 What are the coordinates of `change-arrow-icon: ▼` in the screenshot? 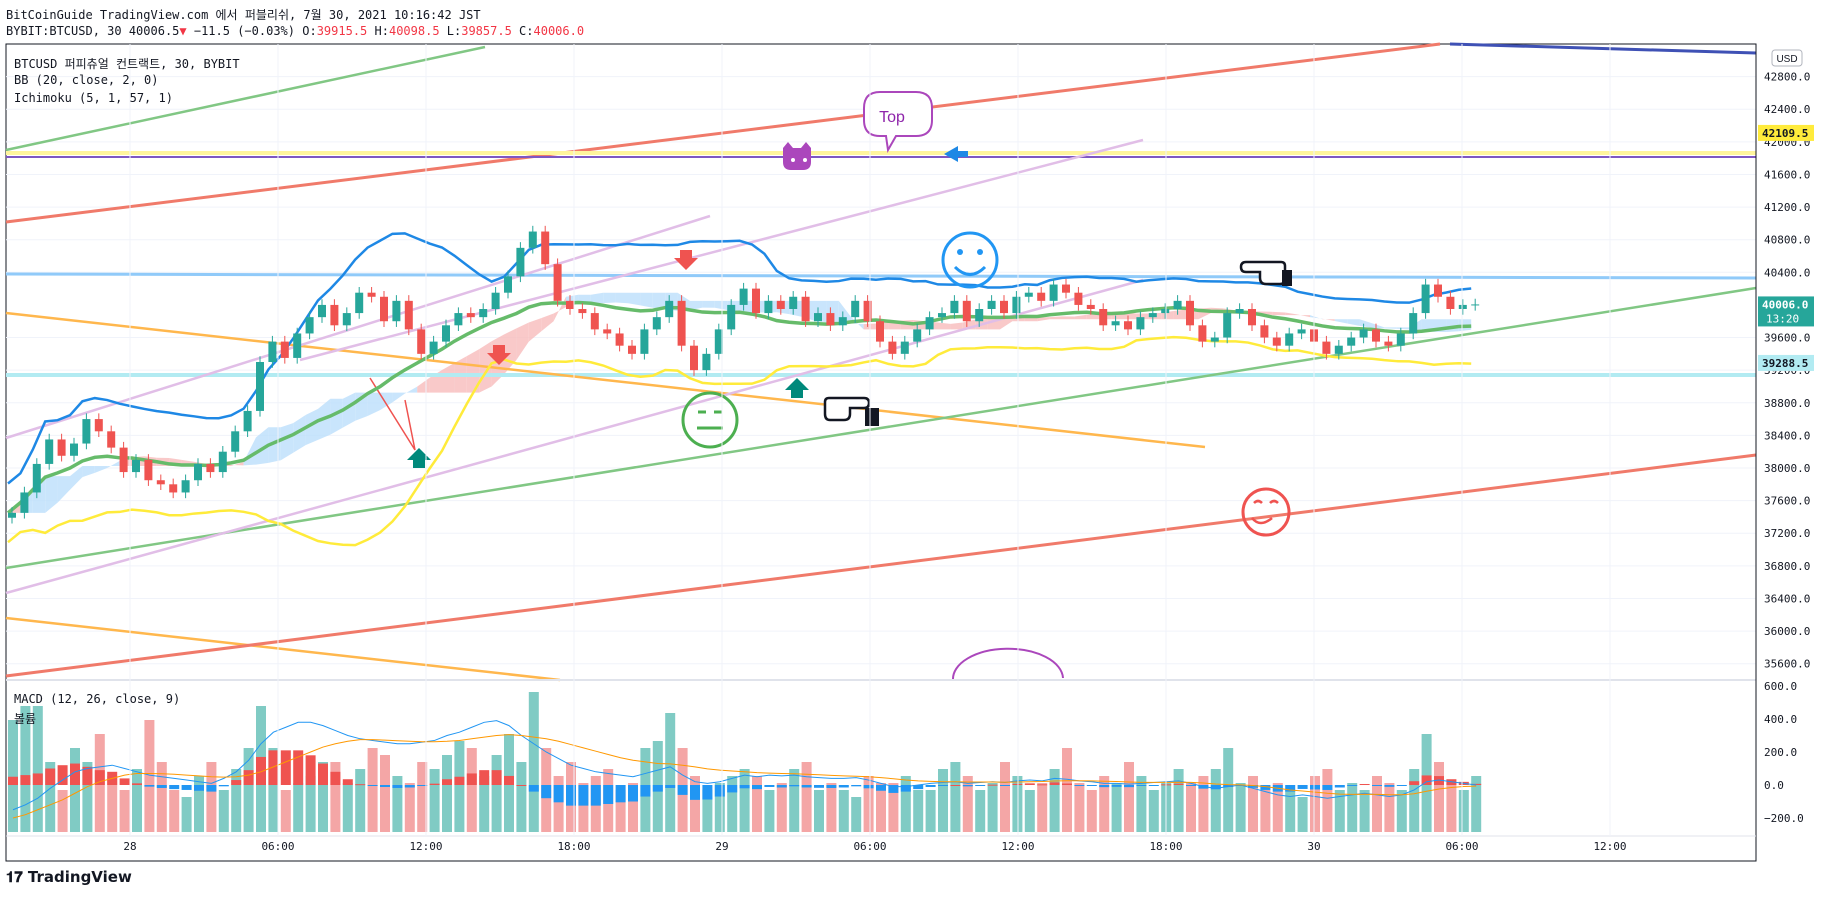 It's located at (183, 31).